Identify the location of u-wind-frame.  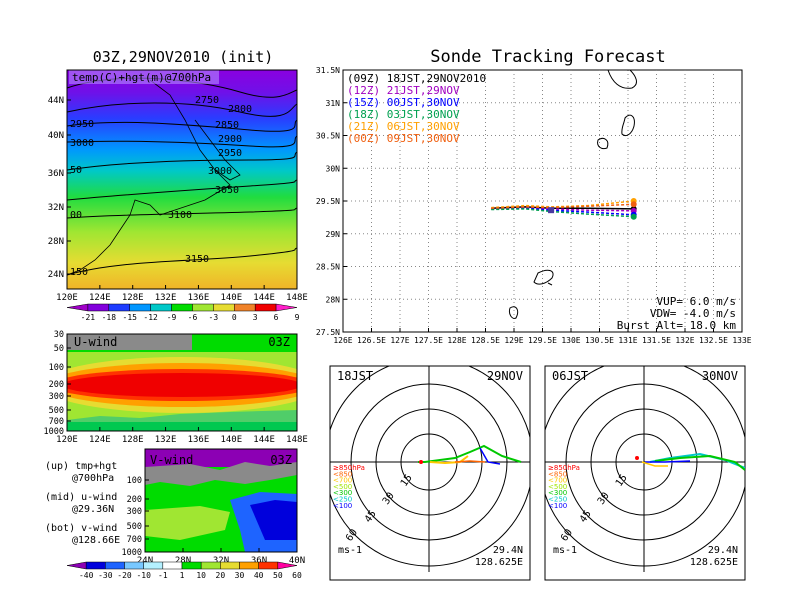
(182, 382).